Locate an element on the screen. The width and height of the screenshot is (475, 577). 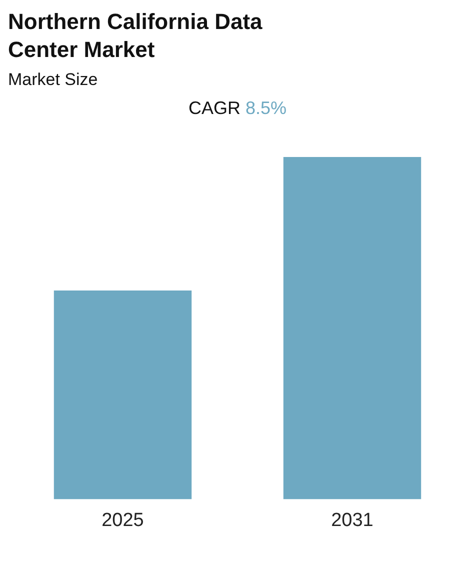
text: CAGR 8.5% is located at coordinates (237, 108).